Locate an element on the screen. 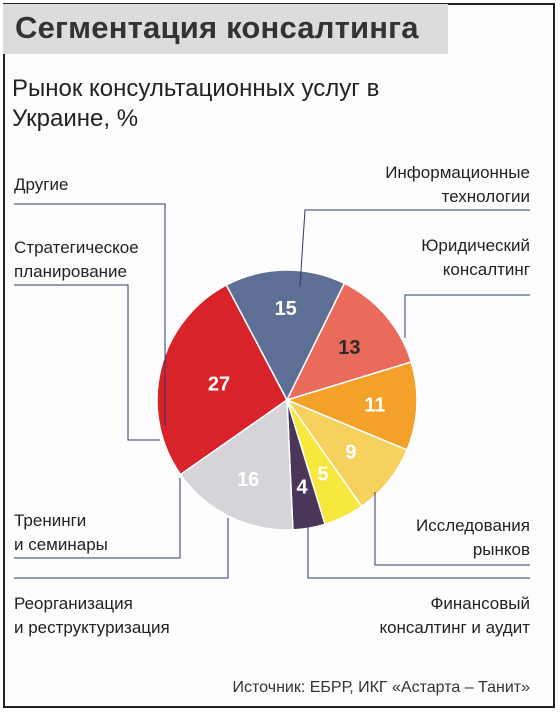 This screenshot has height=713, width=560. leader-line-финансовый-консалтинг-и-аудит is located at coordinates (418, 551).